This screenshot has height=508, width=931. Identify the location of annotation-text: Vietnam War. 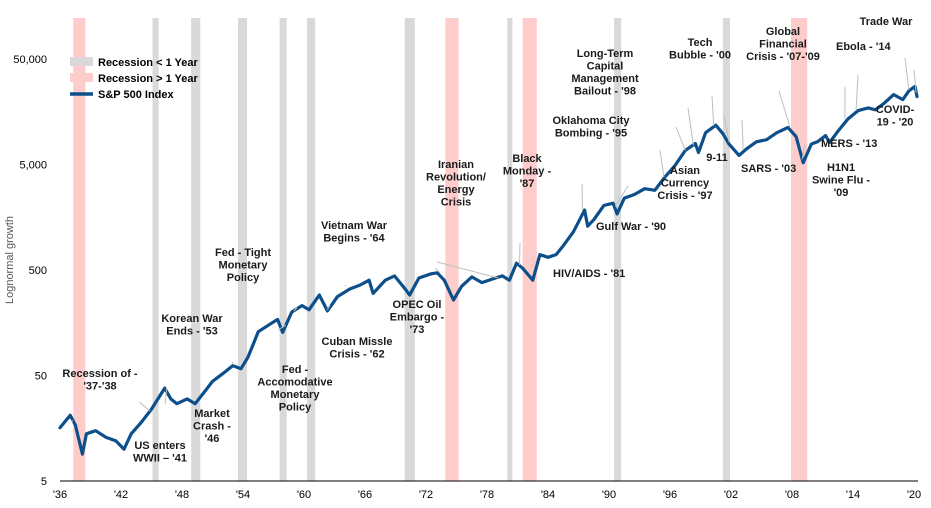
(354, 226).